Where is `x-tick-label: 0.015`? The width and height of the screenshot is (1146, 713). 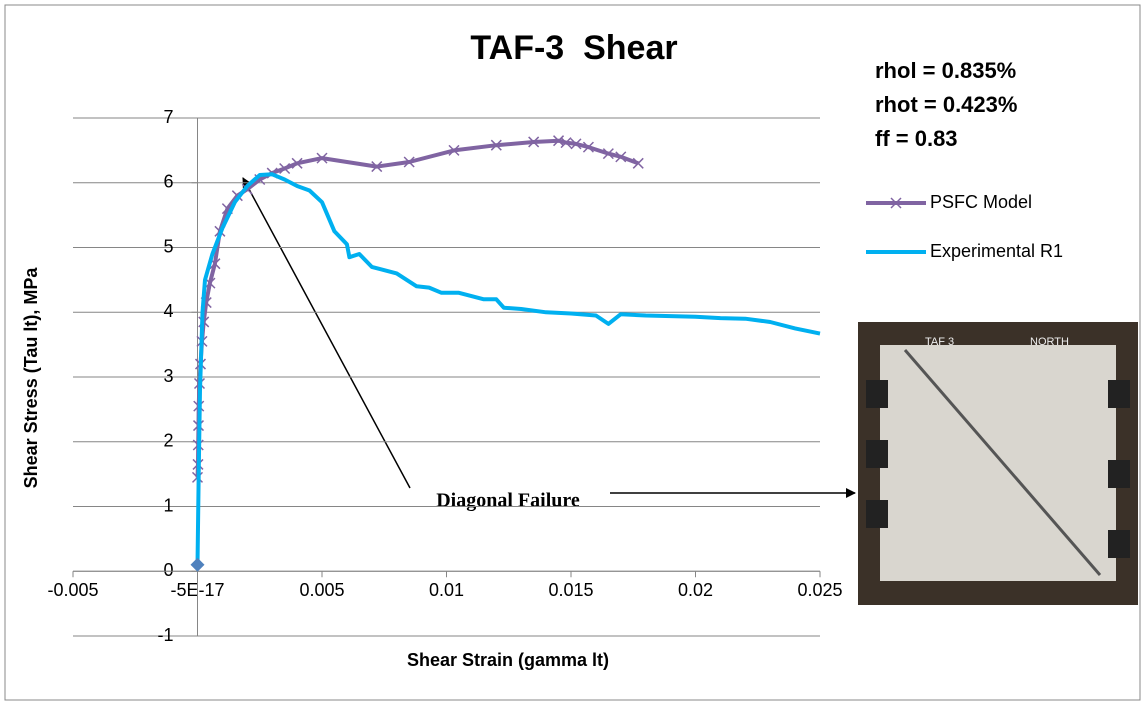
x-tick-label: 0.015 is located at coordinates (570, 590).